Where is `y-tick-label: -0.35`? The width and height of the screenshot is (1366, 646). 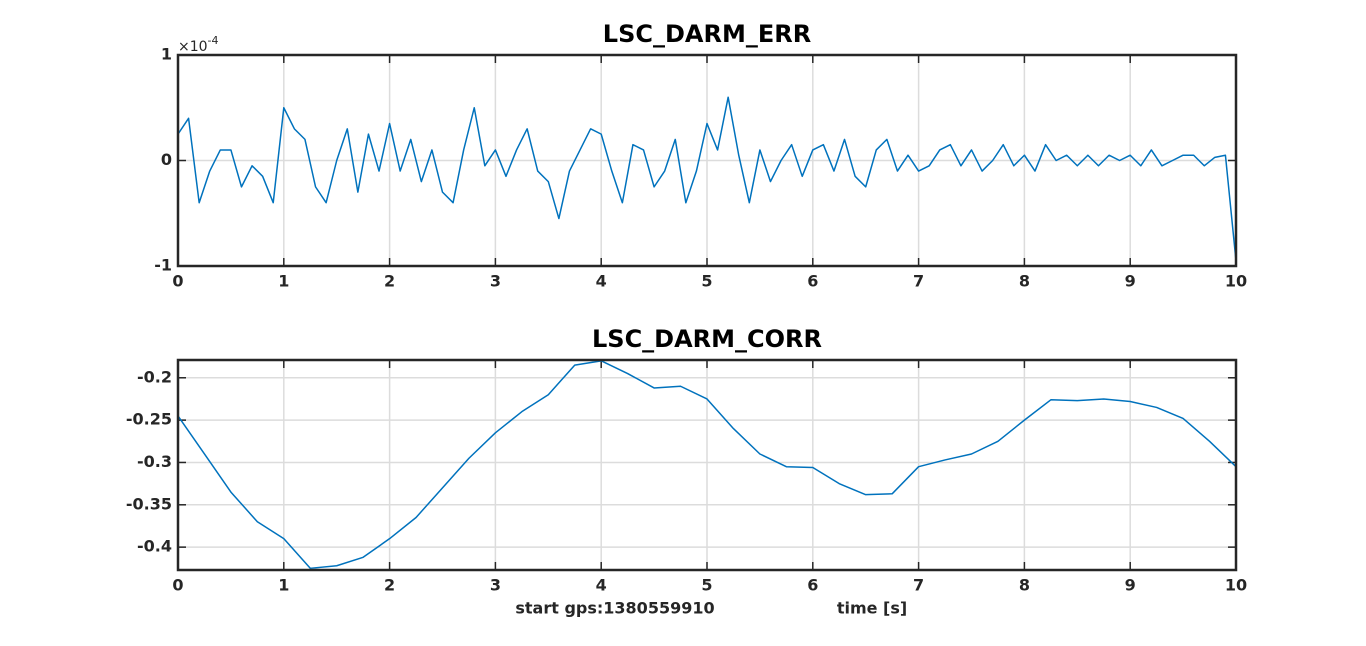
y-tick-label: -0.35 is located at coordinates (149, 503).